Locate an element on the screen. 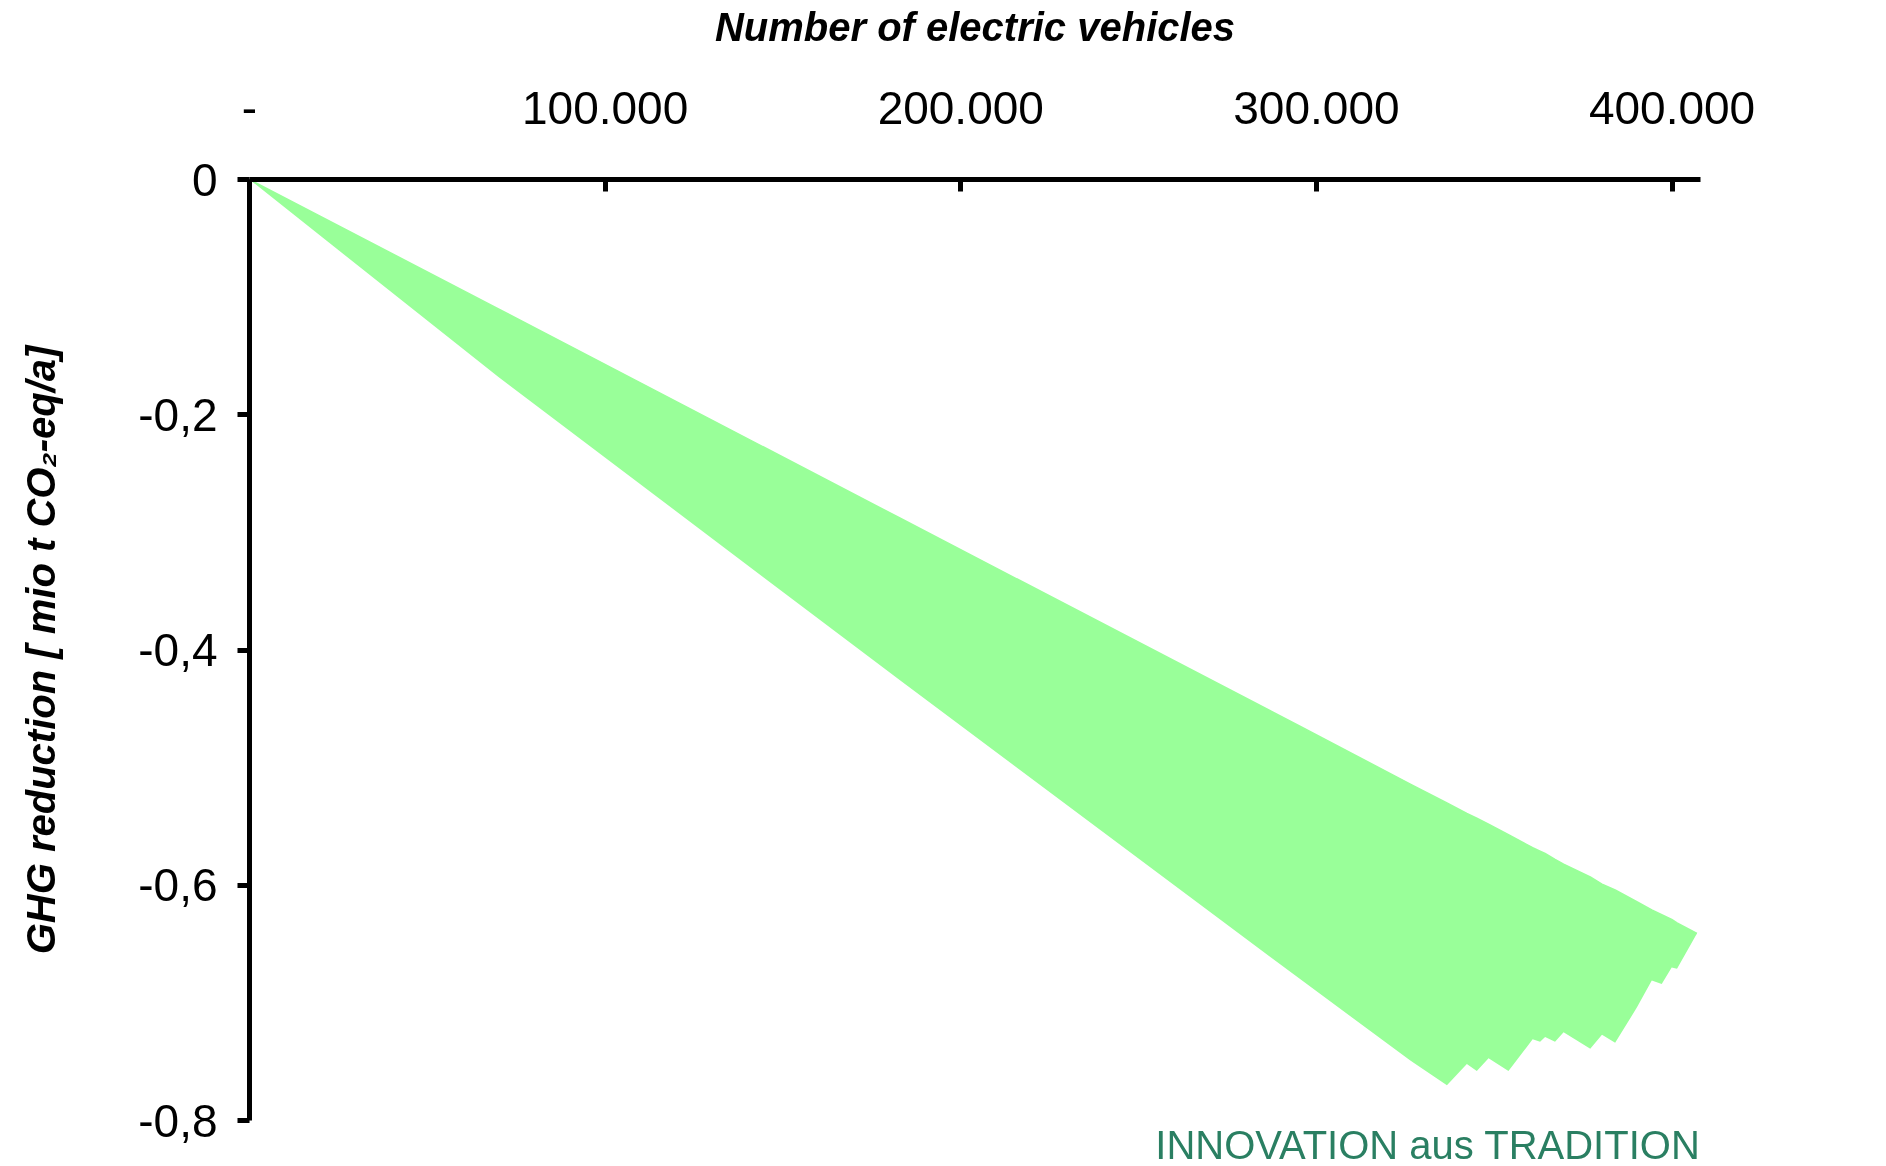  x-tick-label: 200.000 is located at coordinates (960, 107).